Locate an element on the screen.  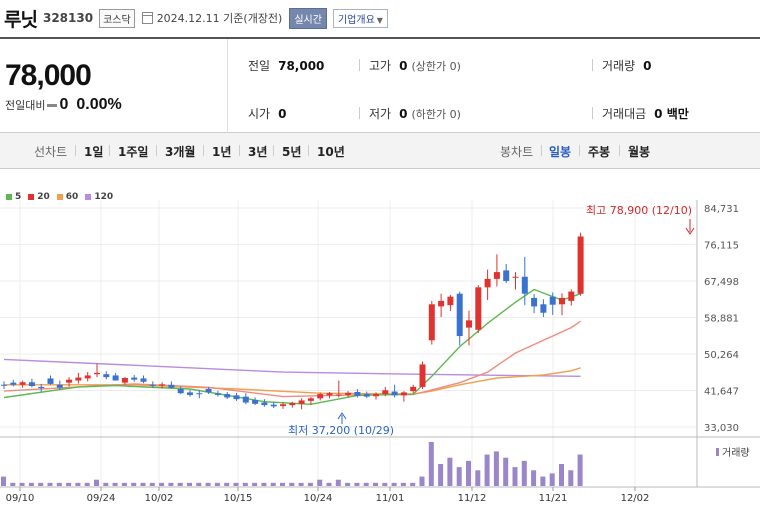
period-tab-1d: 1일 is located at coordinates (94, 152).